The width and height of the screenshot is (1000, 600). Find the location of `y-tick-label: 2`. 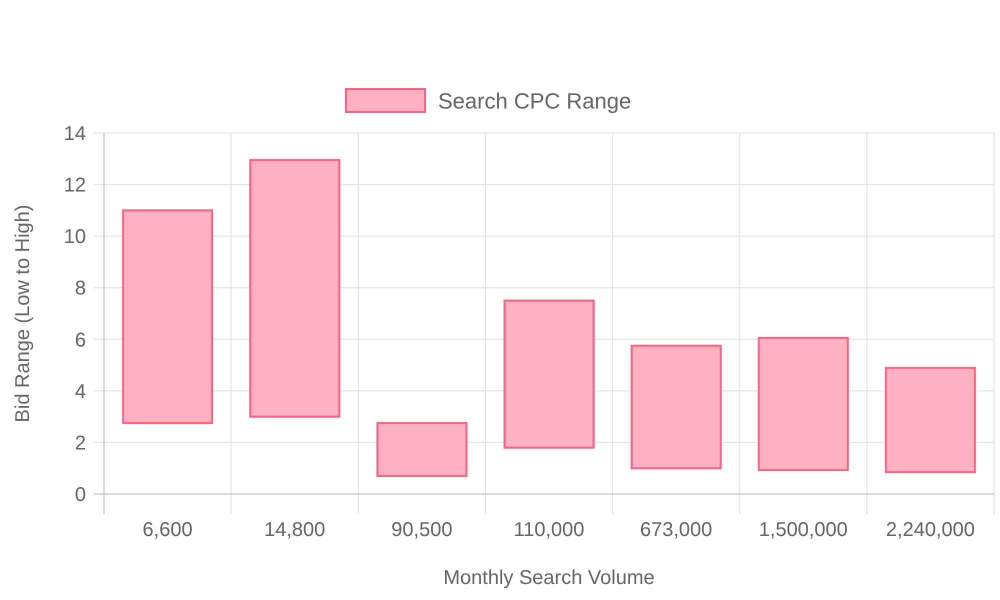

y-tick-label: 2 is located at coordinates (80, 443).